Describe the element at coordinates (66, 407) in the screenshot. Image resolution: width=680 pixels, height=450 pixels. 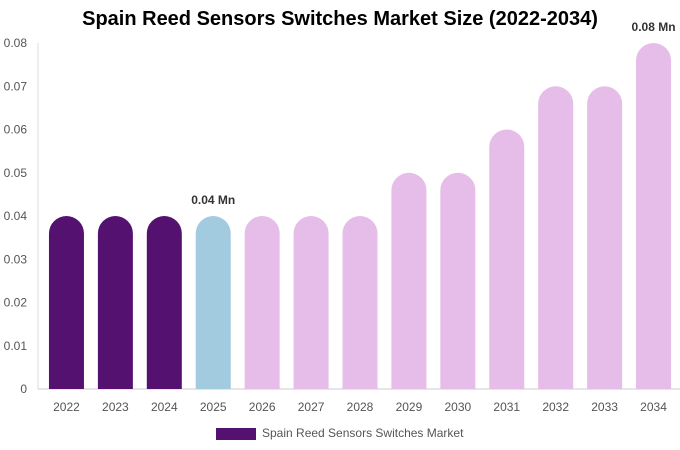
I see `x-tick-label: 2022` at that location.